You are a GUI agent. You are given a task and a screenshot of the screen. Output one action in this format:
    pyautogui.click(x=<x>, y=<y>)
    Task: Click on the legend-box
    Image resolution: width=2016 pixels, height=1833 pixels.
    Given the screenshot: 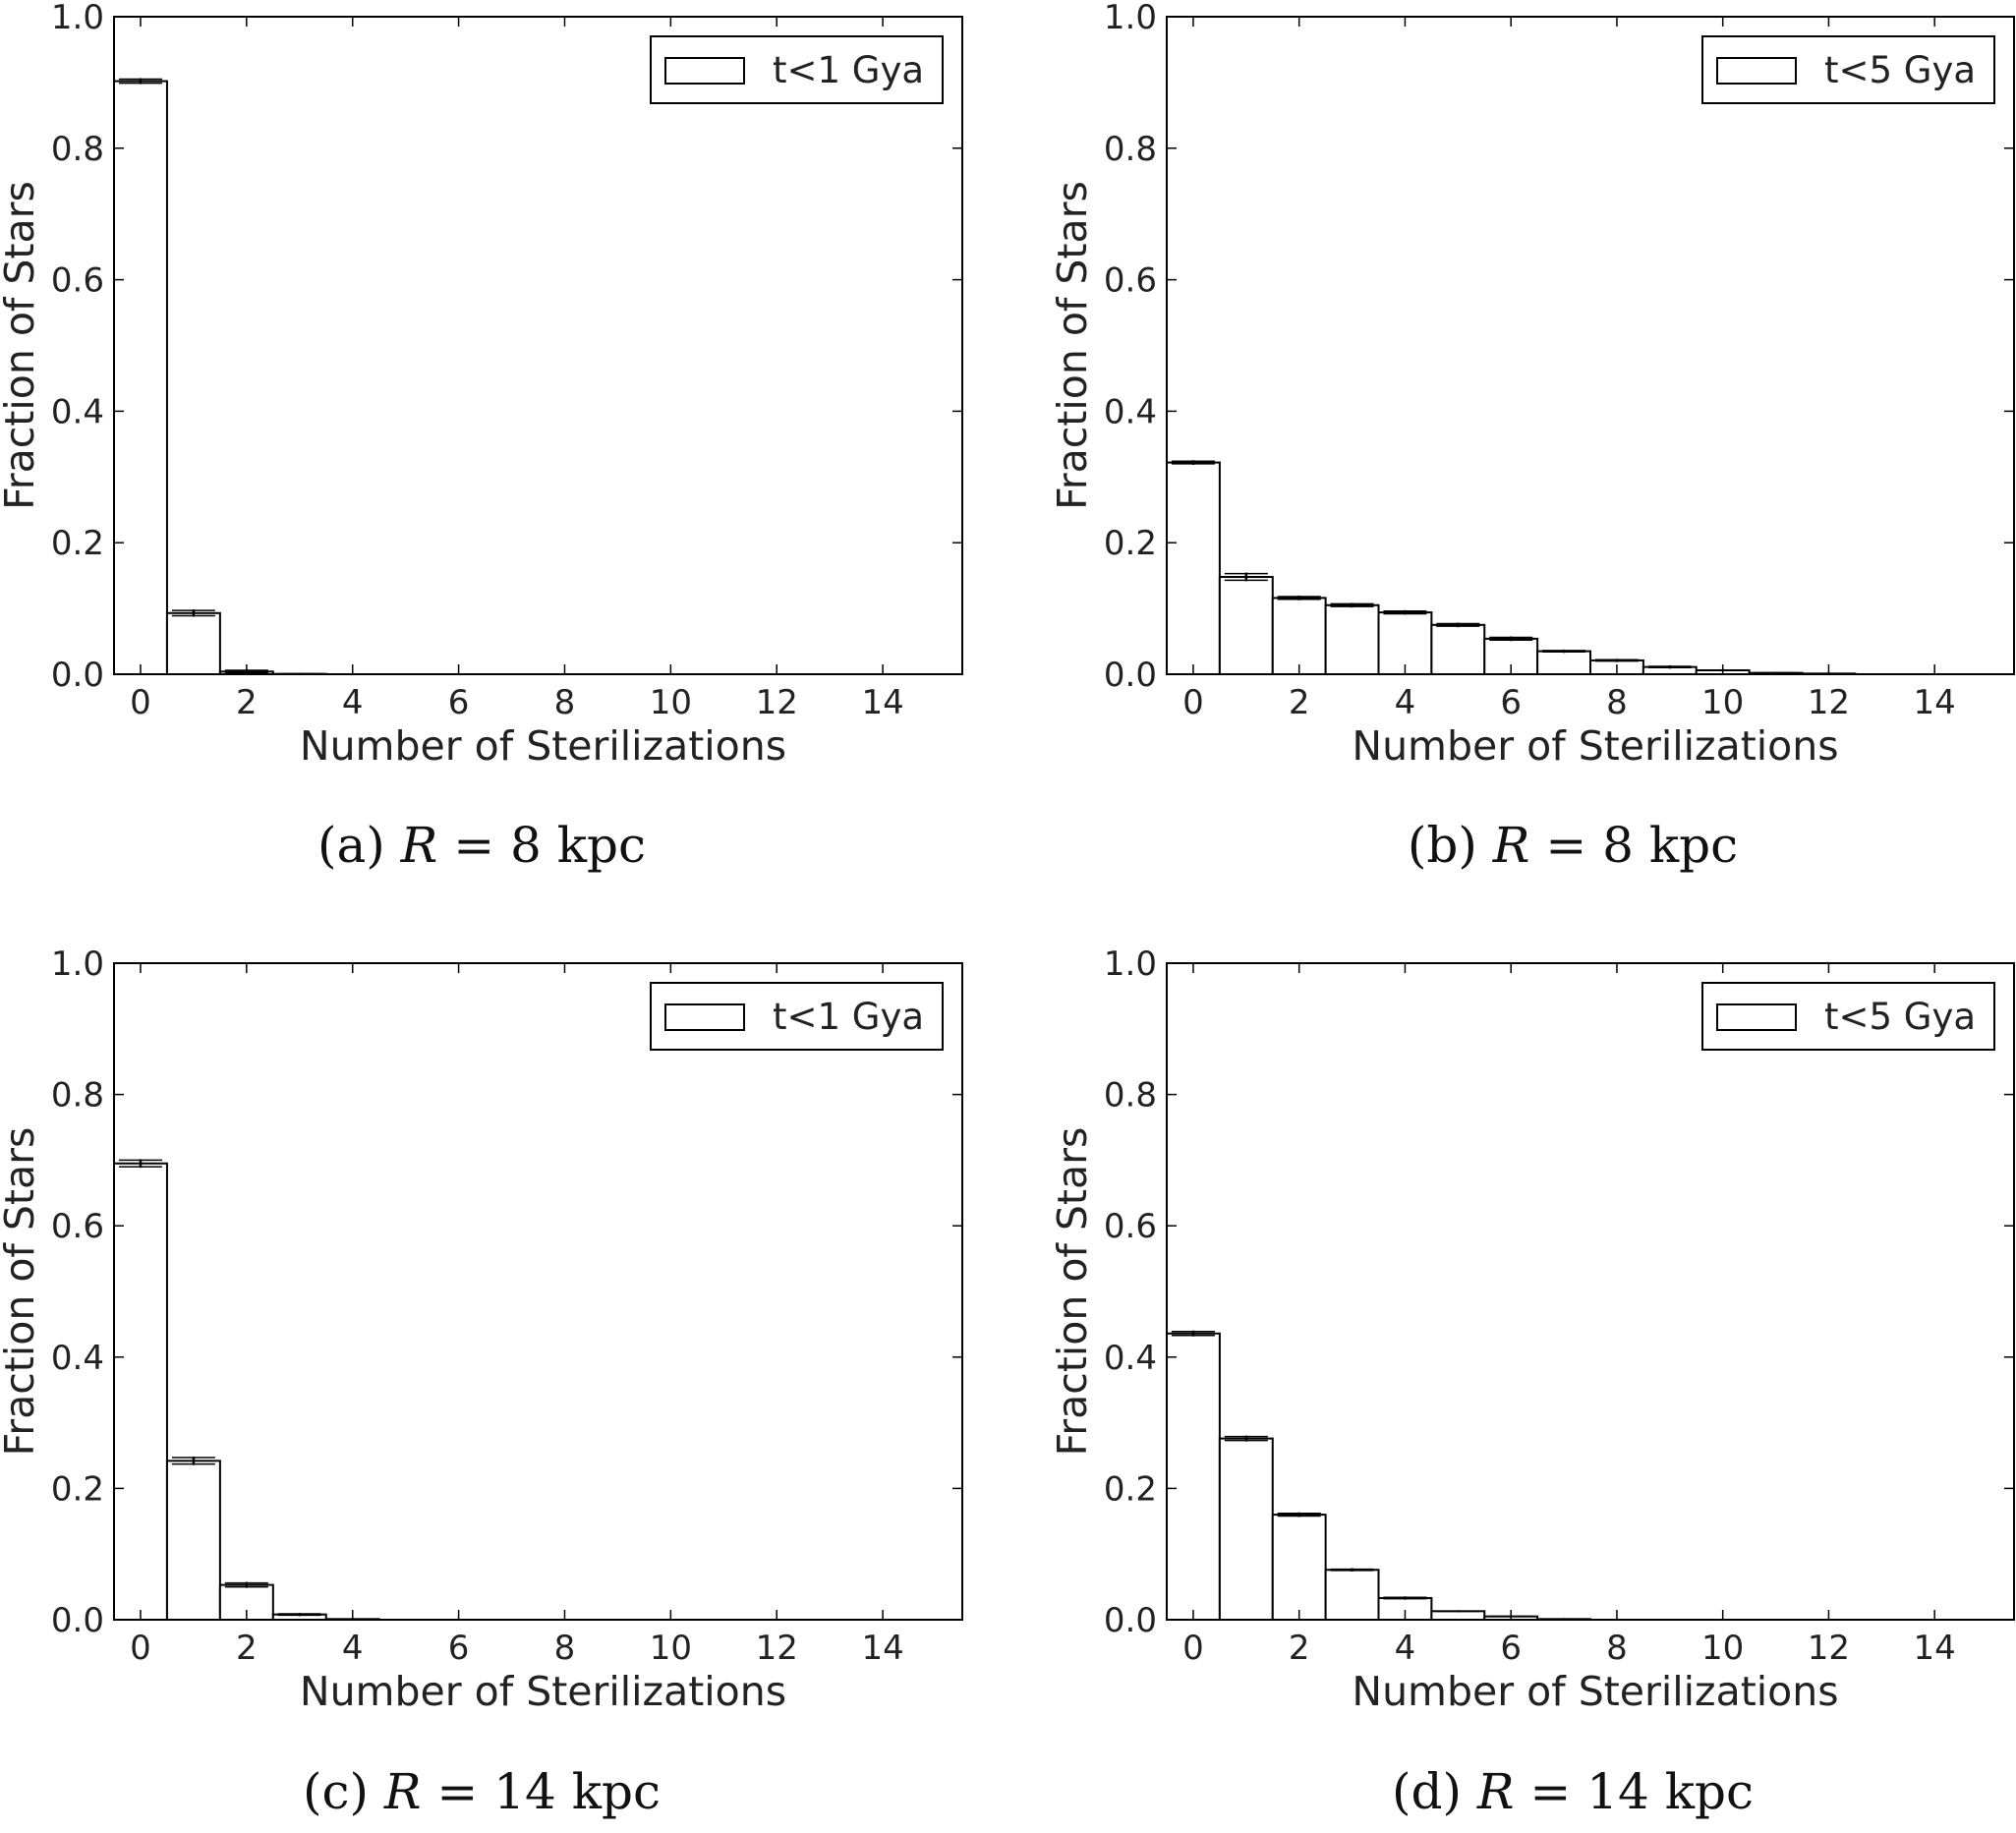 What is the action you would take?
    pyautogui.click(x=1848, y=1017)
    